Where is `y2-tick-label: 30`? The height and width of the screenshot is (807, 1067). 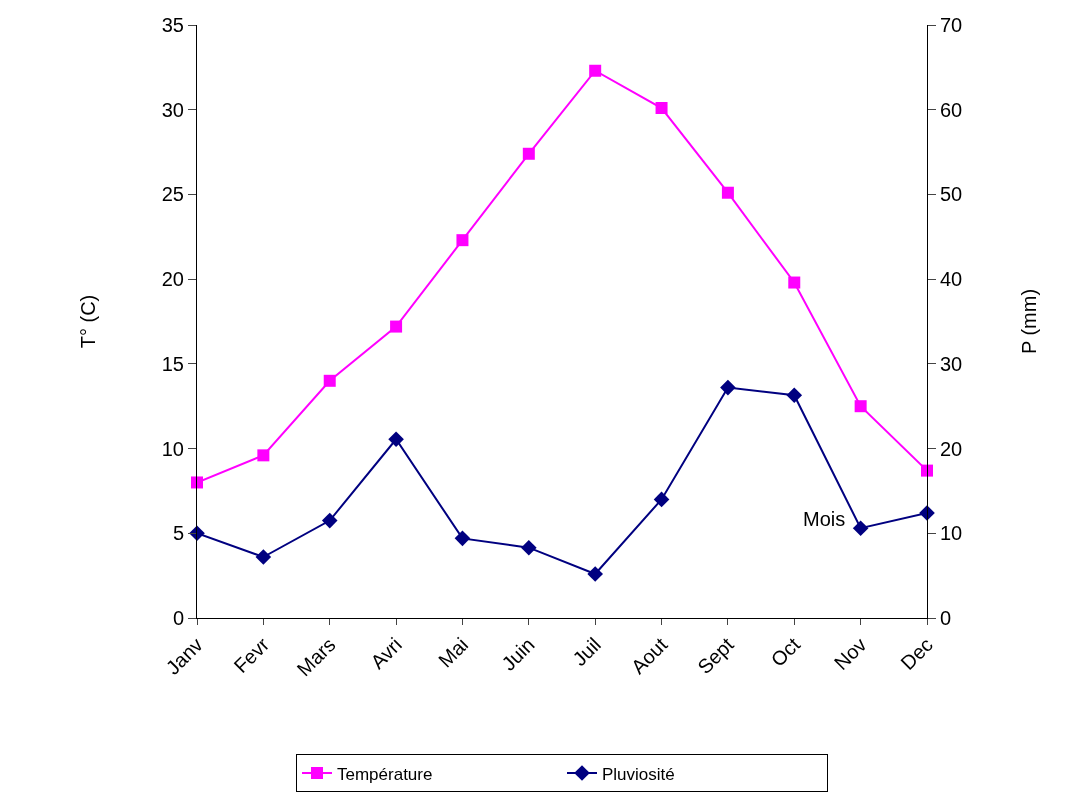
y2-tick-label: 30 is located at coordinates (951, 363).